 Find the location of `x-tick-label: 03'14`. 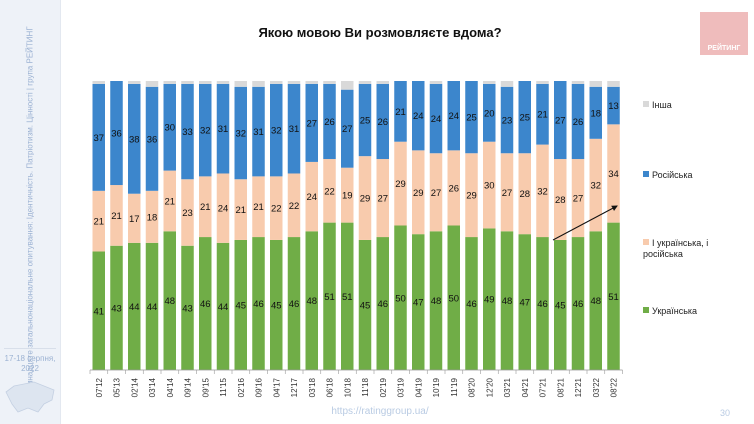

x-tick-label: 03'14 is located at coordinates (152, 387).